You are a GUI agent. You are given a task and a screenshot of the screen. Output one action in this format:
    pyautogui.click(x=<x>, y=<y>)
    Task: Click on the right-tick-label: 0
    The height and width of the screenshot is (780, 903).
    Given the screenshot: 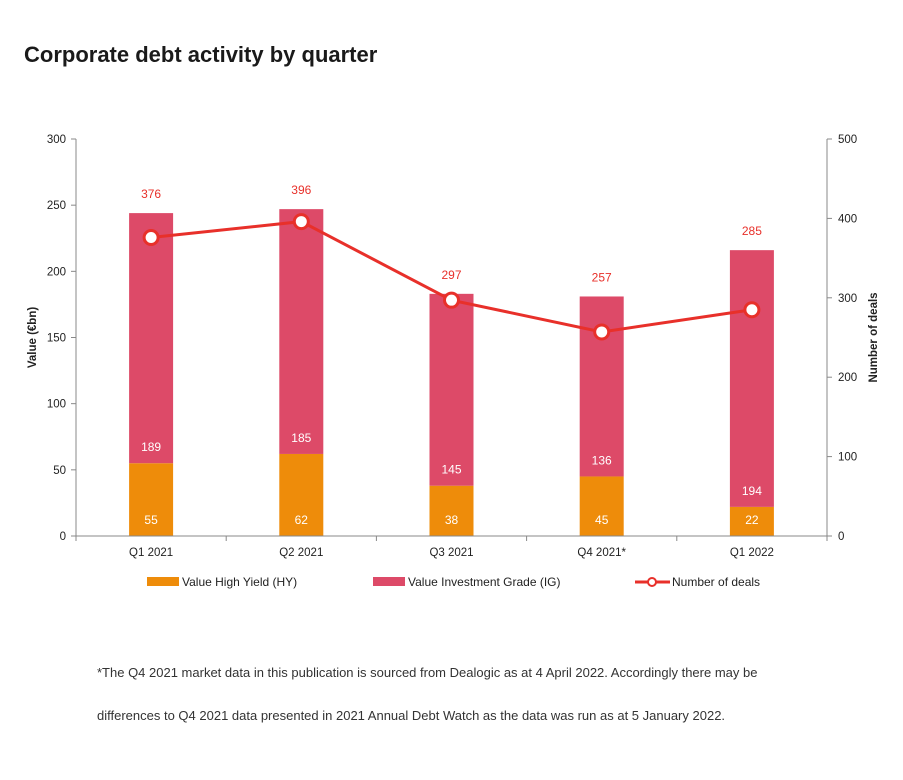 What is the action you would take?
    pyautogui.click(x=841, y=537)
    